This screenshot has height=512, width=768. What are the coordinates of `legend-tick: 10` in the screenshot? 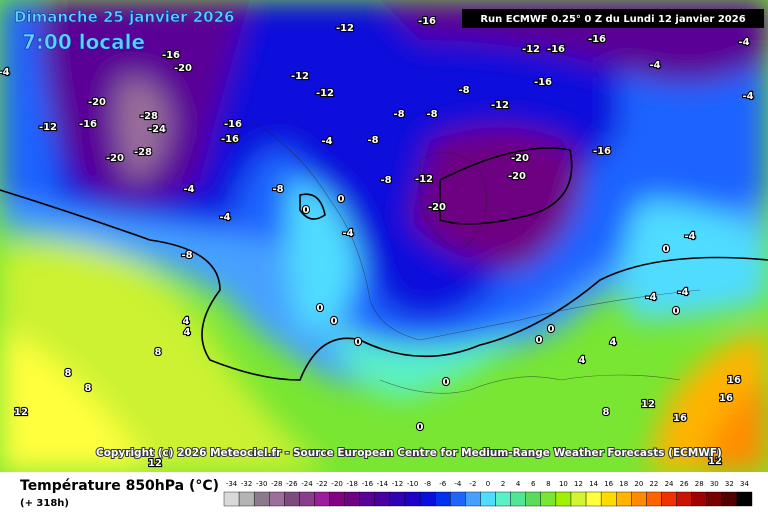 It's located at (563, 484).